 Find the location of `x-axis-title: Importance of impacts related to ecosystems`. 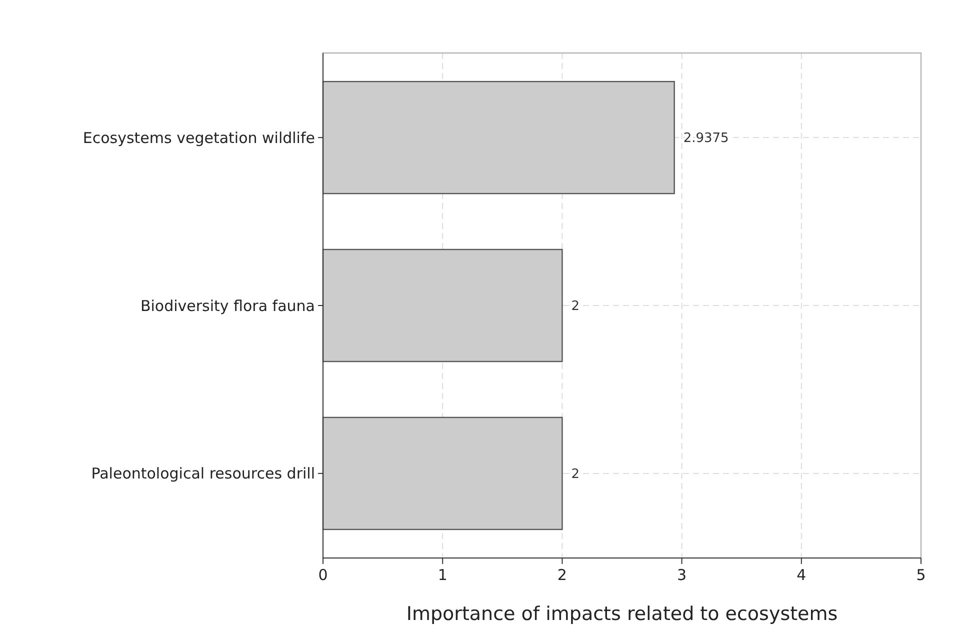

x-axis-title: Importance of impacts related to ecosystems is located at coordinates (622, 614).